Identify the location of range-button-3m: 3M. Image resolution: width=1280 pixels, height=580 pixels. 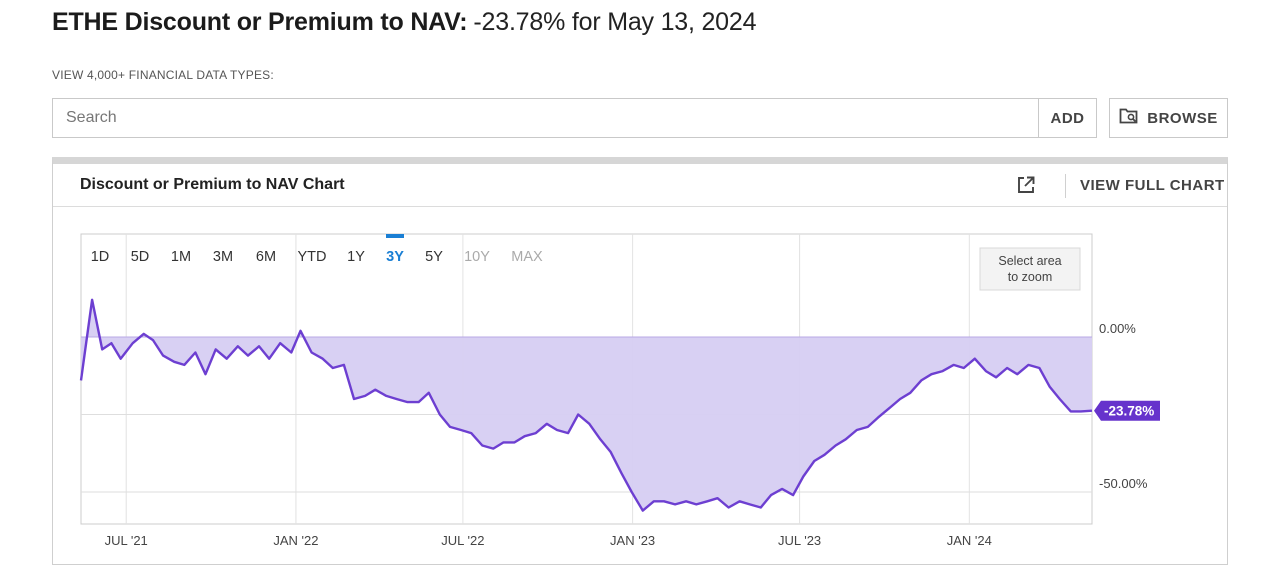
(223, 257).